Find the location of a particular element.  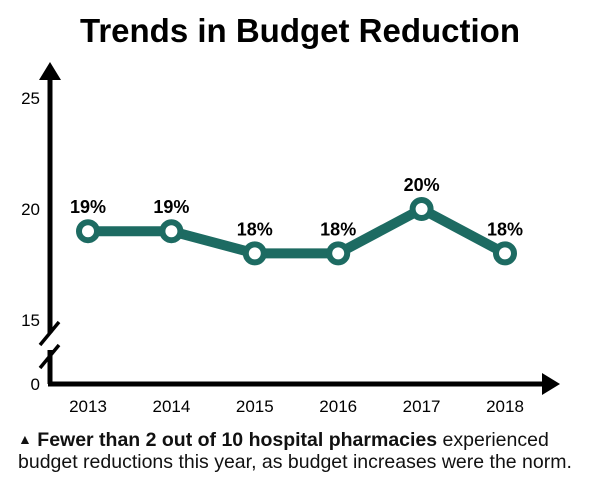

triangle-up-icon: ▲ is located at coordinates (25, 439).